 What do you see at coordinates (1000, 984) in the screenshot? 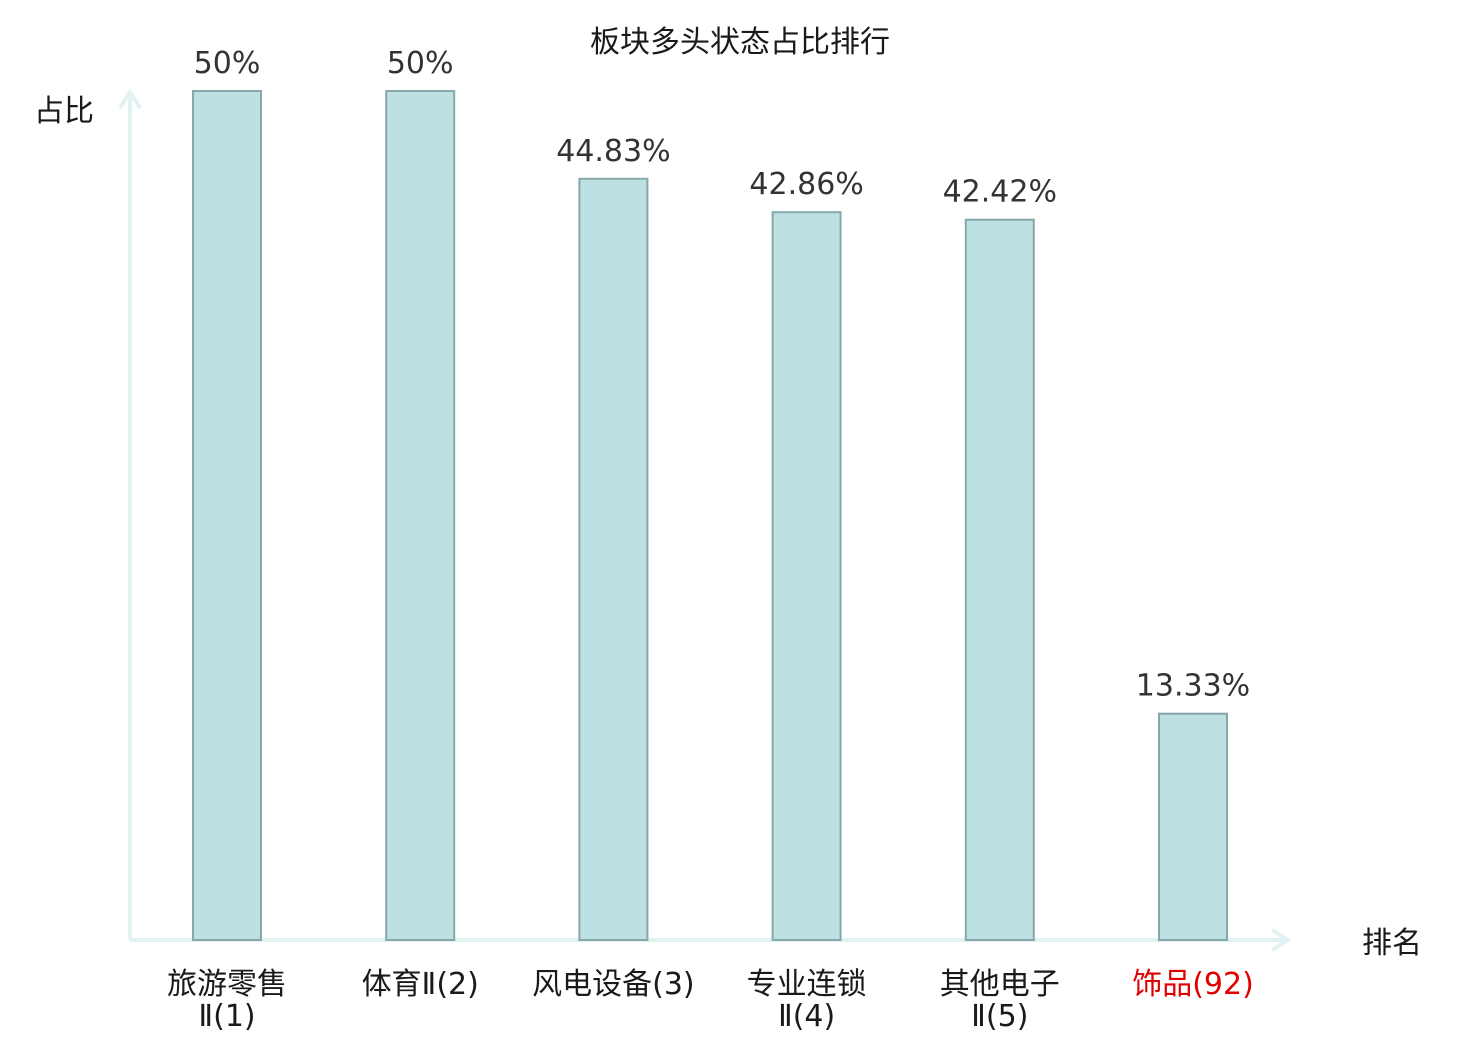
I see `category-label-line: 其他电子` at bounding box center [1000, 984].